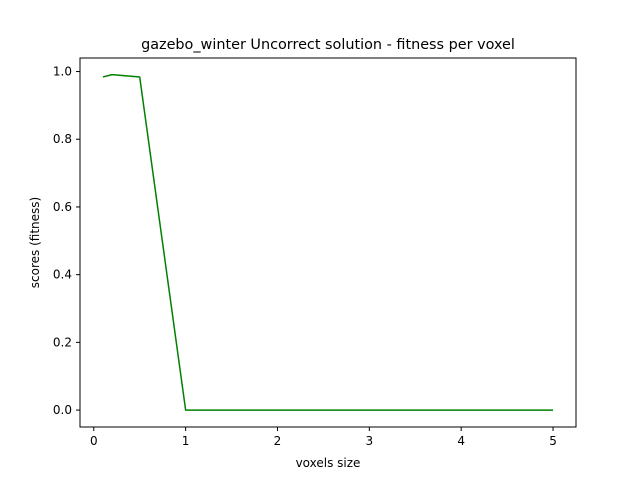 The height and width of the screenshot is (480, 640). What do you see at coordinates (370, 441) in the screenshot?
I see `x-tick-label: 3` at bounding box center [370, 441].